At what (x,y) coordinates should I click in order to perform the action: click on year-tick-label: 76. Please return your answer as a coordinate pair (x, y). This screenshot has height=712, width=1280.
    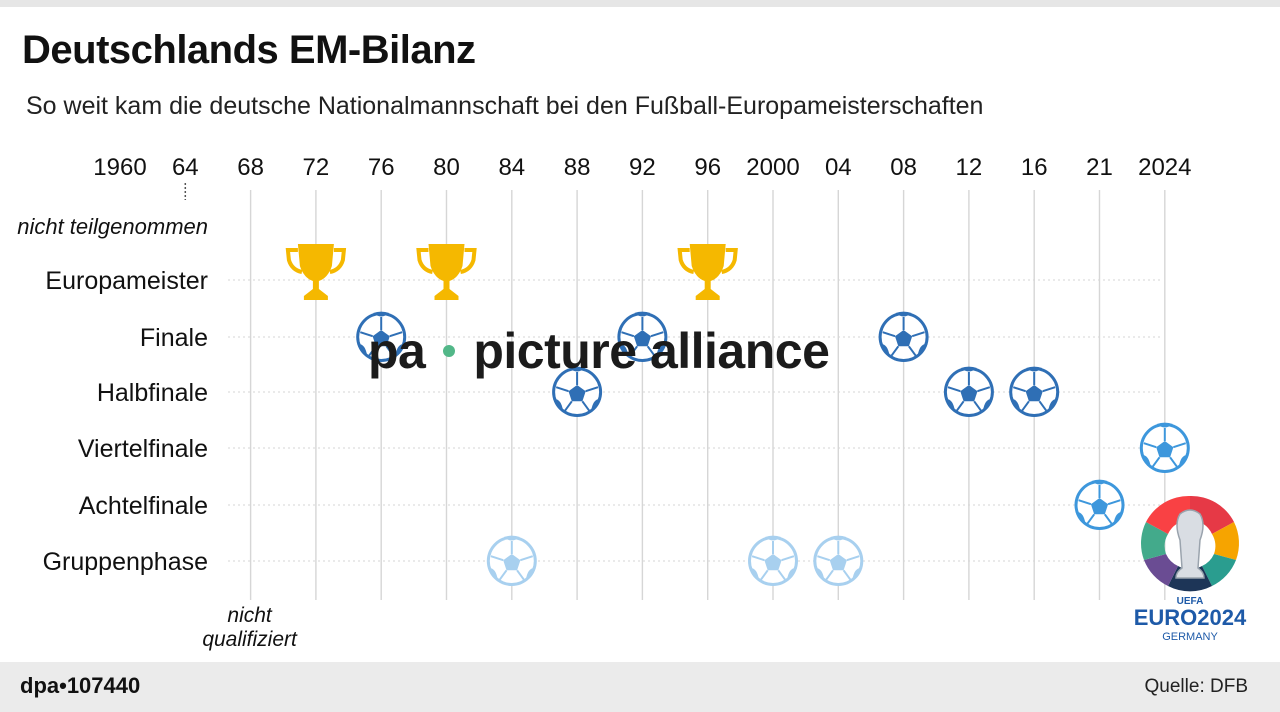
    Looking at the image, I should click on (381, 167).